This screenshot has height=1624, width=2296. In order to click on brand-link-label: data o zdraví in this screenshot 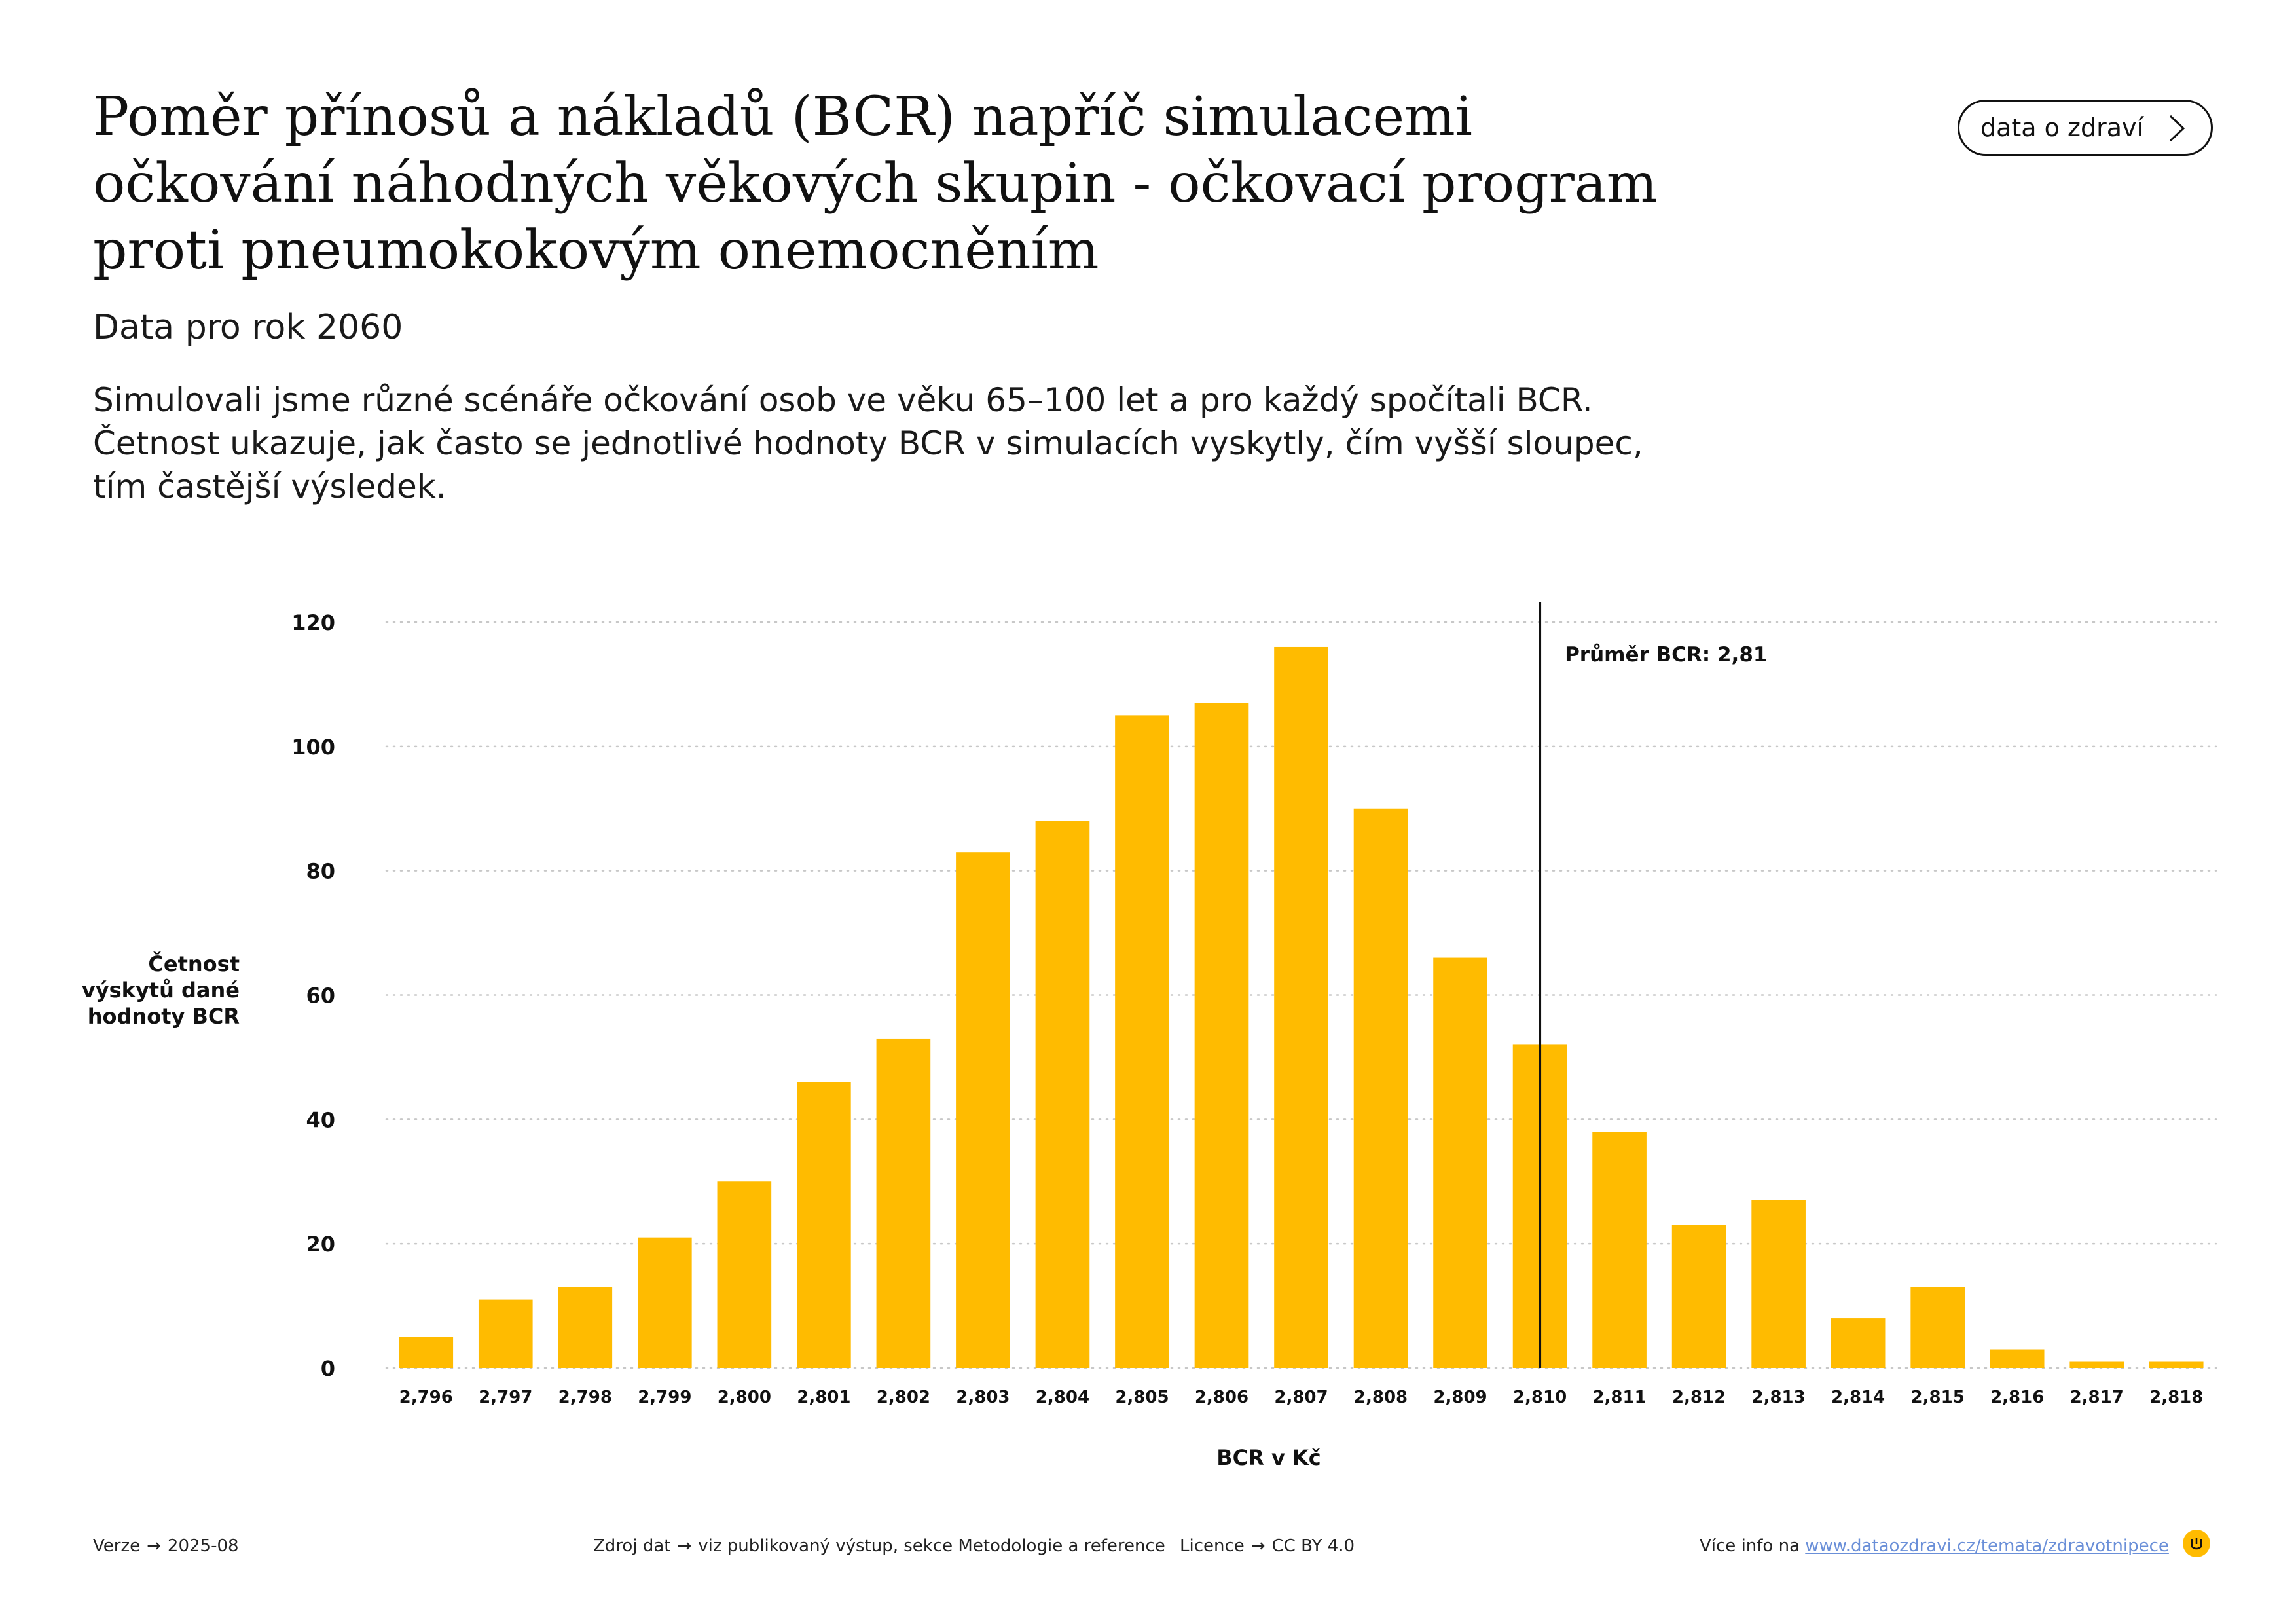, I will do `click(2062, 127)`.